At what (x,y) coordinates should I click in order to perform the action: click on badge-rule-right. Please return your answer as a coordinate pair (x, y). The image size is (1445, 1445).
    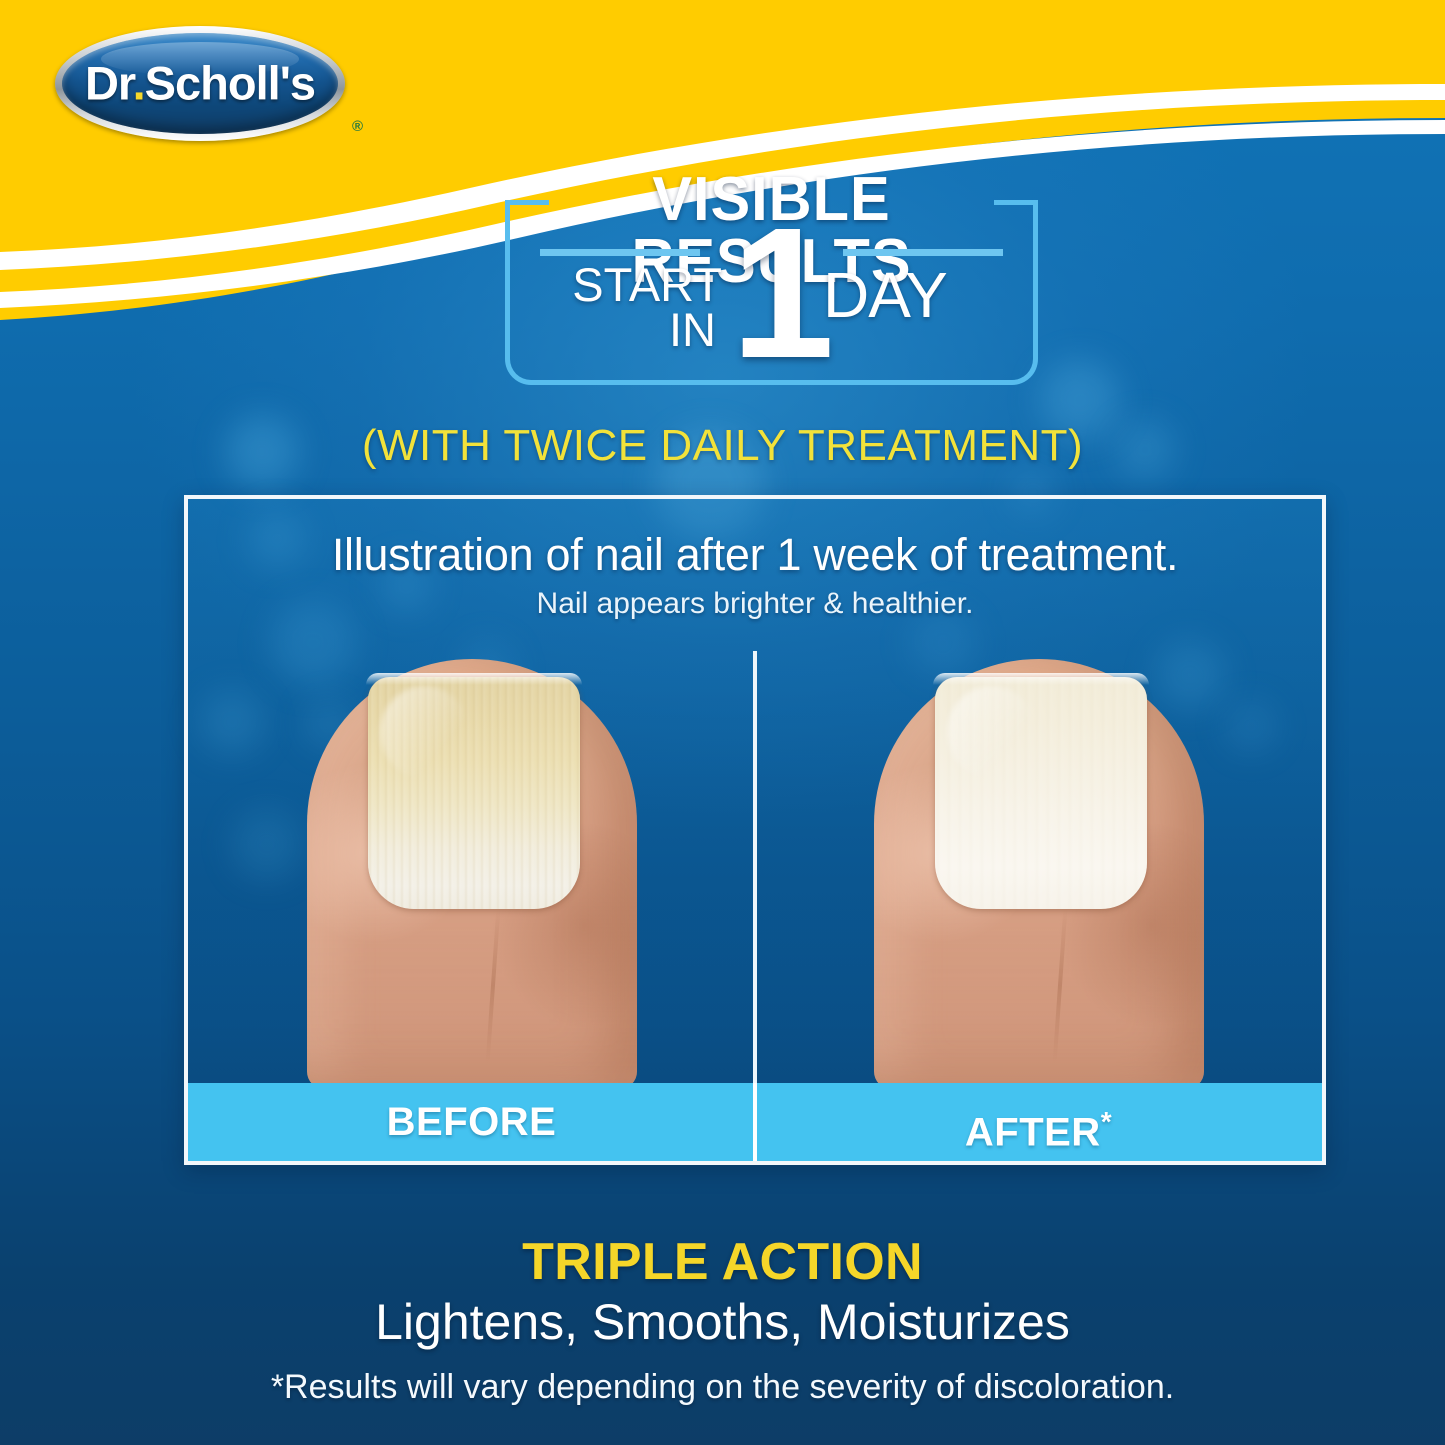
    Looking at the image, I should click on (923, 252).